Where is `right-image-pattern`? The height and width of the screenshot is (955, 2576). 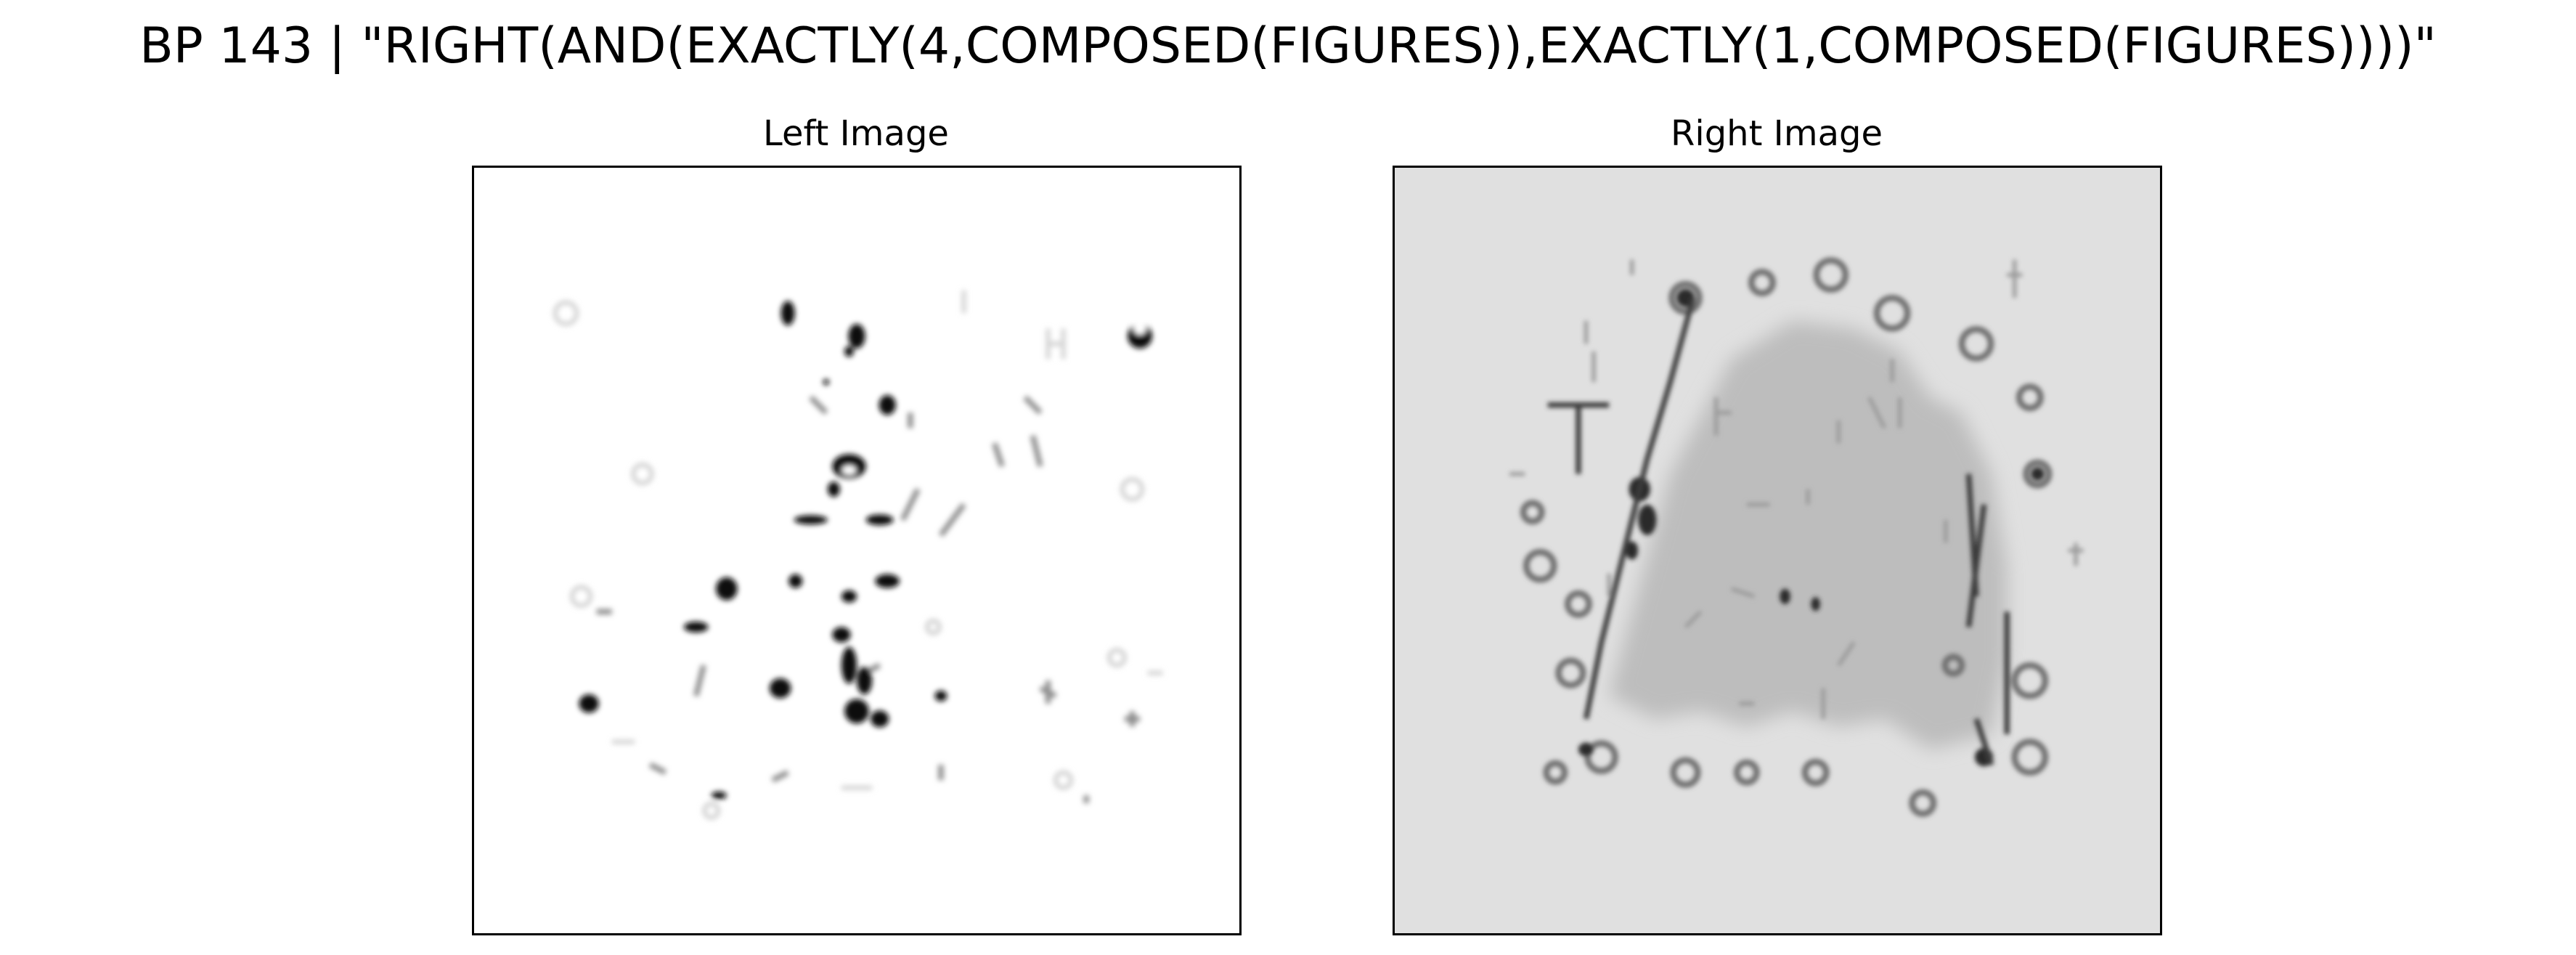 right-image-pattern is located at coordinates (1796, 537).